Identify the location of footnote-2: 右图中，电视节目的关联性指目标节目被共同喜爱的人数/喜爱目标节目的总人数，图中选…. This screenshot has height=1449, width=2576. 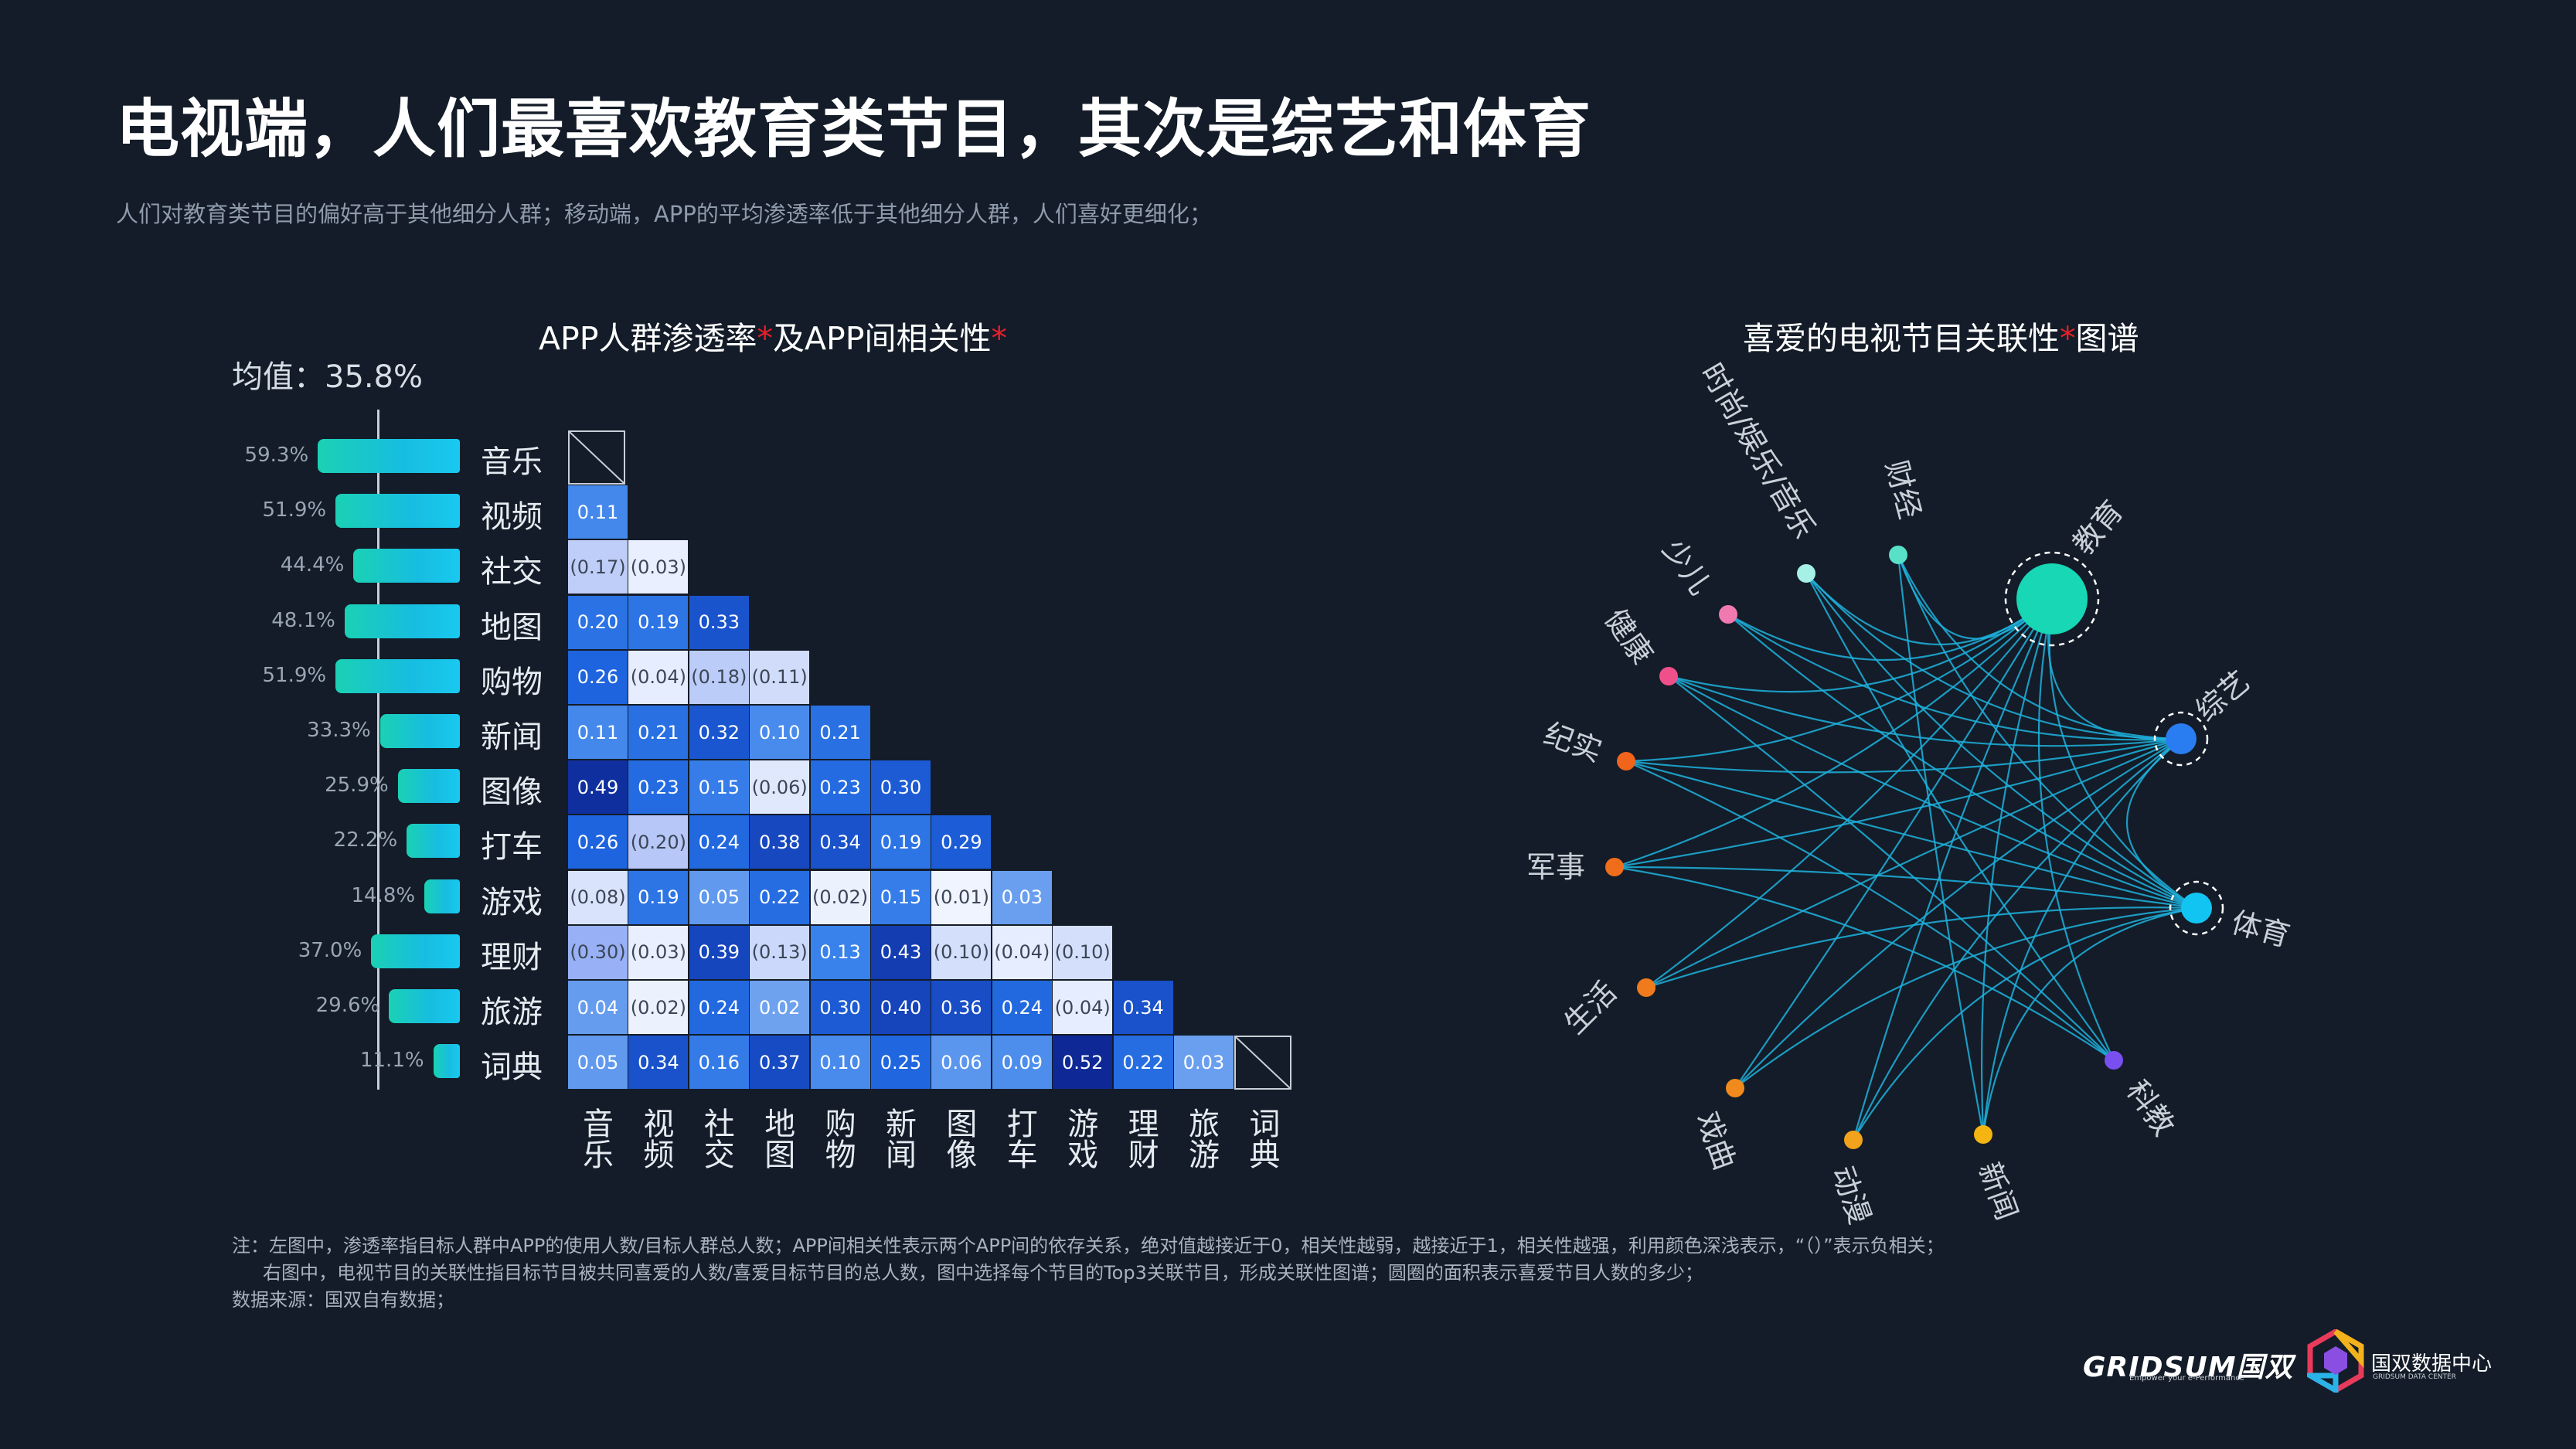
(983, 1273).